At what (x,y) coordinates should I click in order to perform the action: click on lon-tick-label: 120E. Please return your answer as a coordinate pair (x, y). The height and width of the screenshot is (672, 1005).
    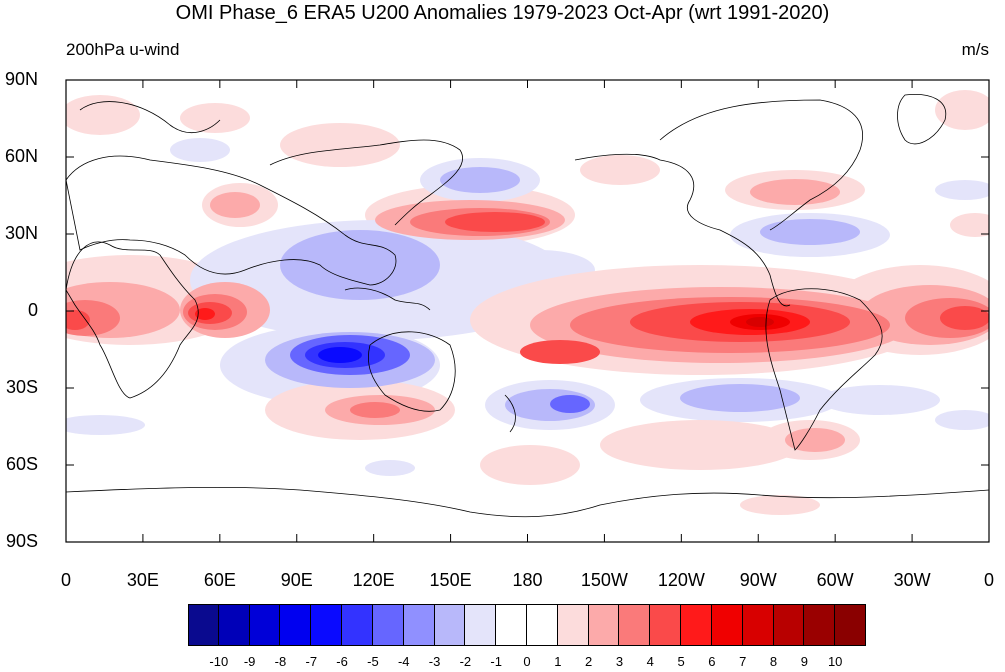
    Looking at the image, I should click on (373, 580).